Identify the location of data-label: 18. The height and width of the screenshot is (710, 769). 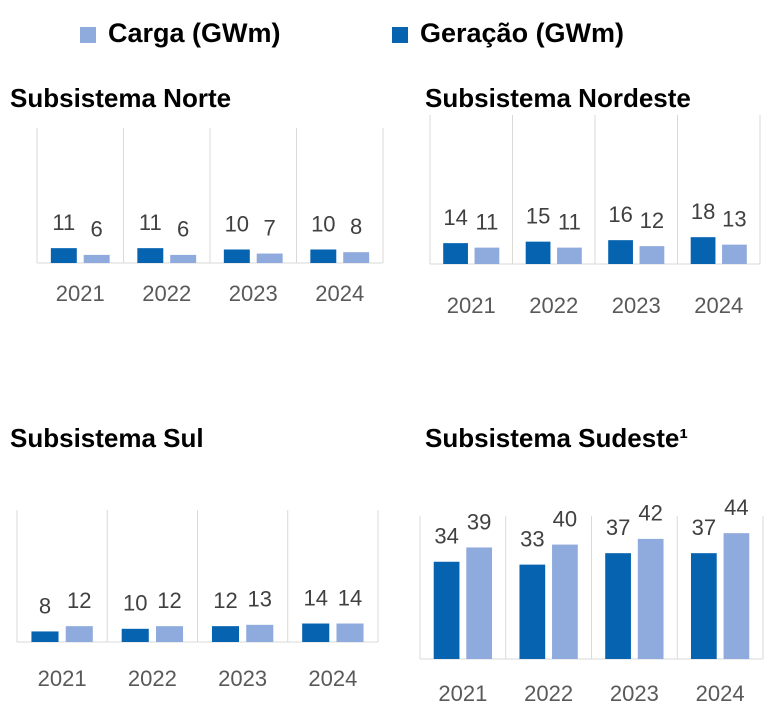
(703, 211).